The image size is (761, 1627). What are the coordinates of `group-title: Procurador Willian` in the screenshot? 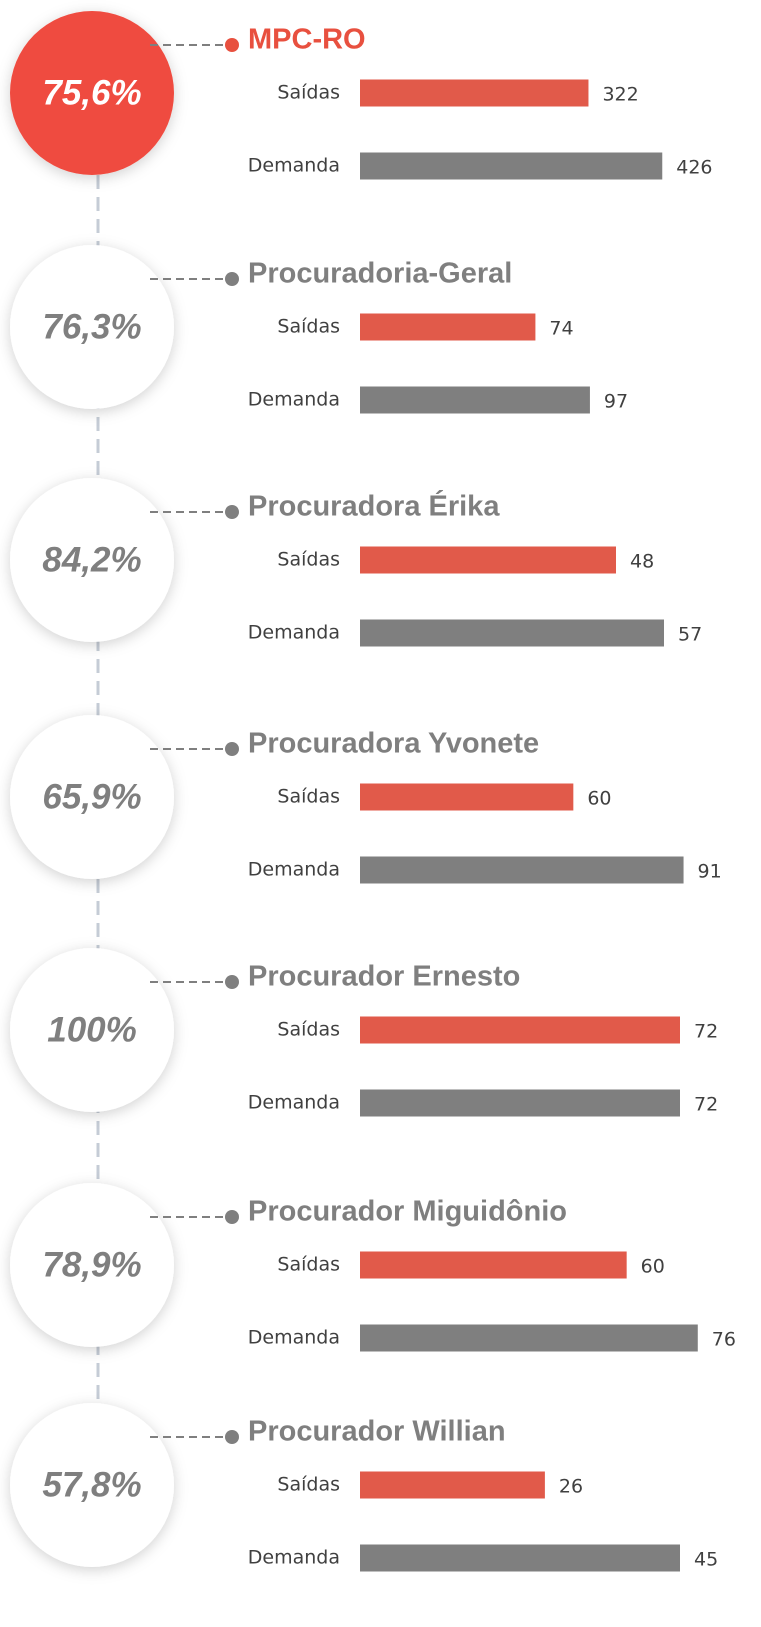 It's located at (377, 1432).